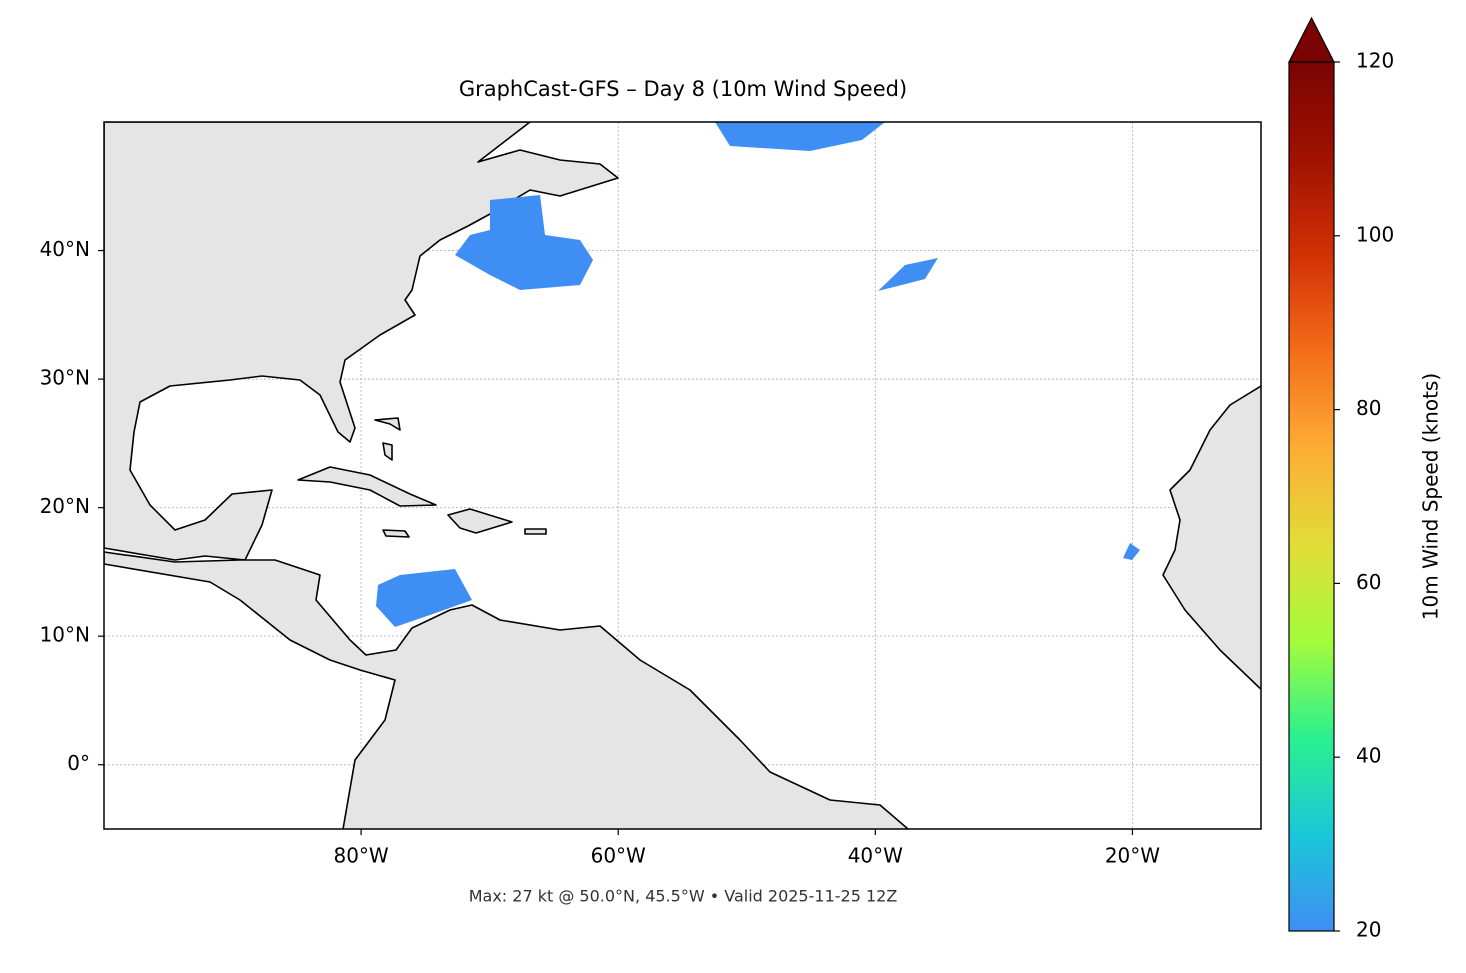 This screenshot has width=1466, height=973. What do you see at coordinates (1311, 39) in the screenshot?
I see `colorbar-extend` at bounding box center [1311, 39].